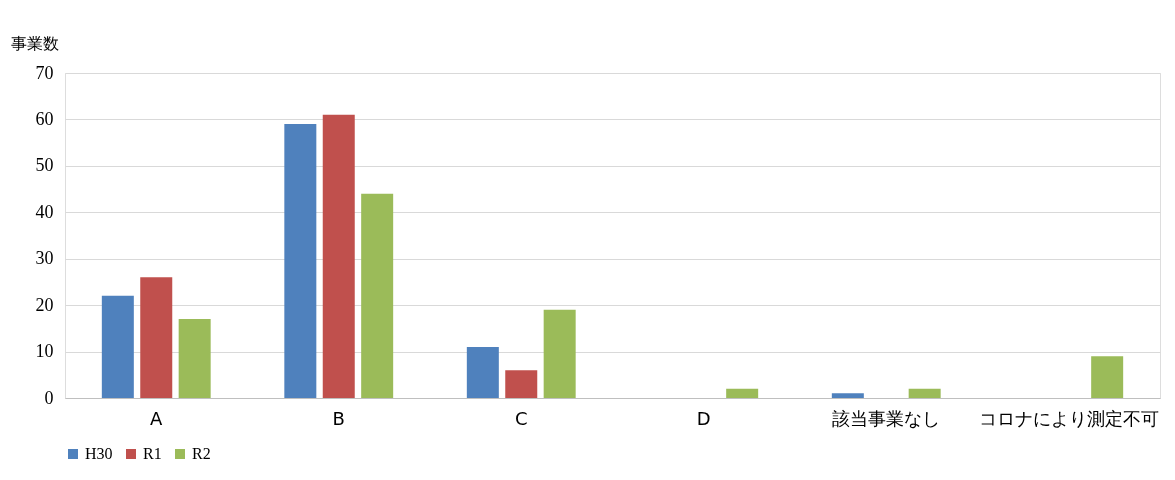 The width and height of the screenshot is (1175, 480). Describe the element at coordinates (157, 418) in the screenshot. I see `x-tick-label: A` at that location.